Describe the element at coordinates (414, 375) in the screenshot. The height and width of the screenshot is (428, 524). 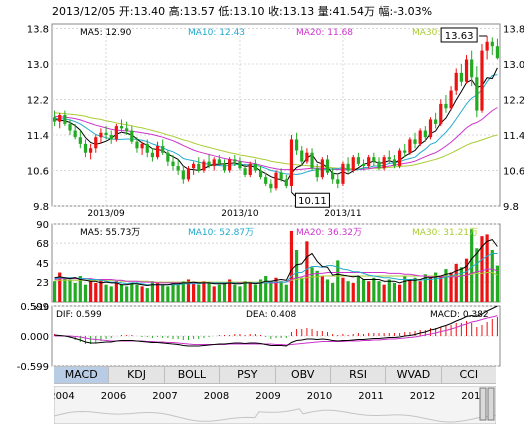
I see `tab-wvad: WVAD` at that location.